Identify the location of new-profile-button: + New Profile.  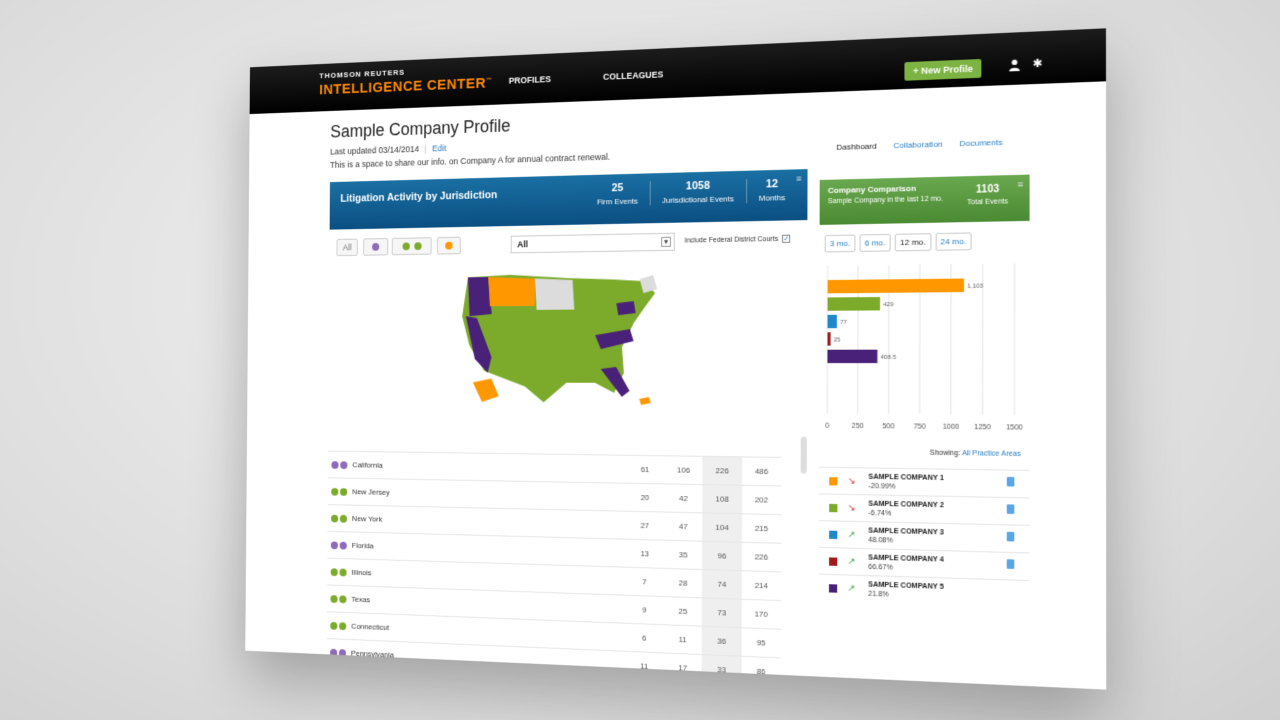
(943, 70).